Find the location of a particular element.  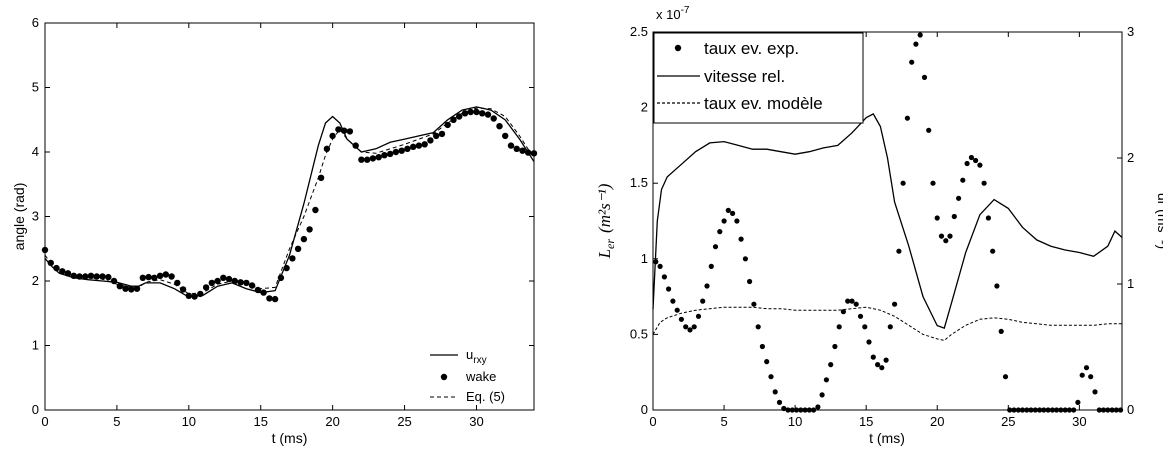

right-left-y-tick-label: 1.5 is located at coordinates (639, 182).